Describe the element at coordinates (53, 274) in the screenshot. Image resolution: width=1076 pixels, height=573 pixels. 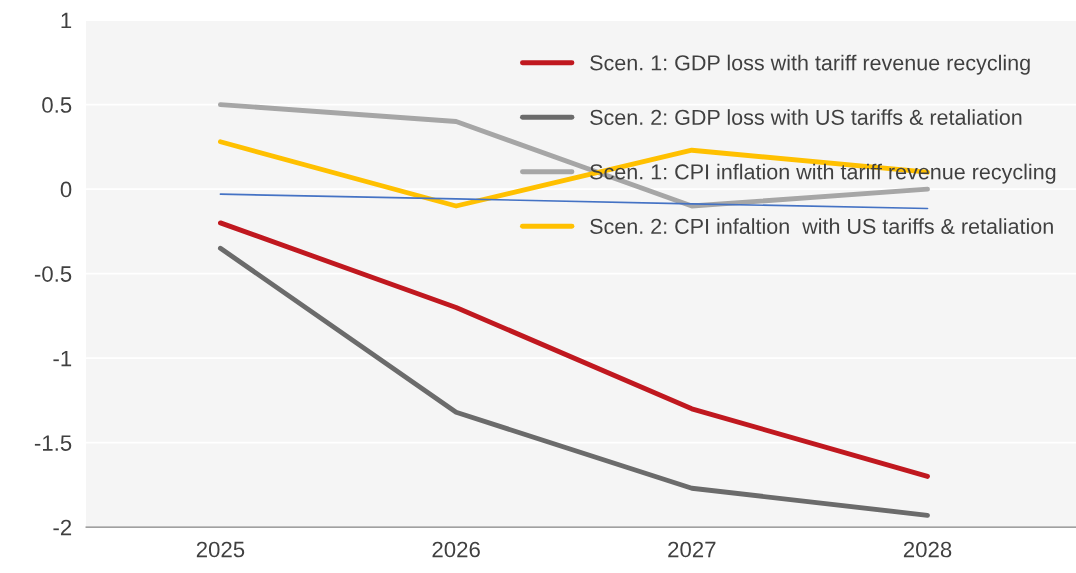
I see `y-tick-label: -0.5` at that location.